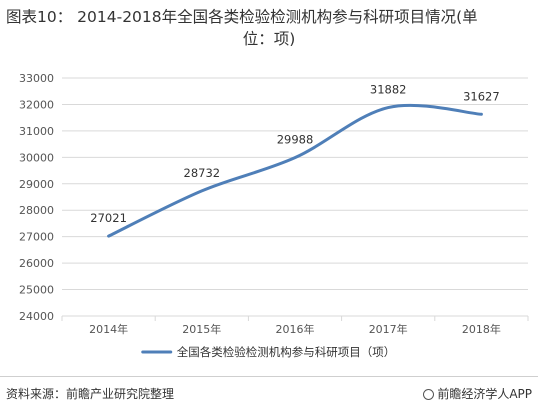  Describe the element at coordinates (36, 131) in the screenshot. I see `y-tick-label: 31000` at that location.